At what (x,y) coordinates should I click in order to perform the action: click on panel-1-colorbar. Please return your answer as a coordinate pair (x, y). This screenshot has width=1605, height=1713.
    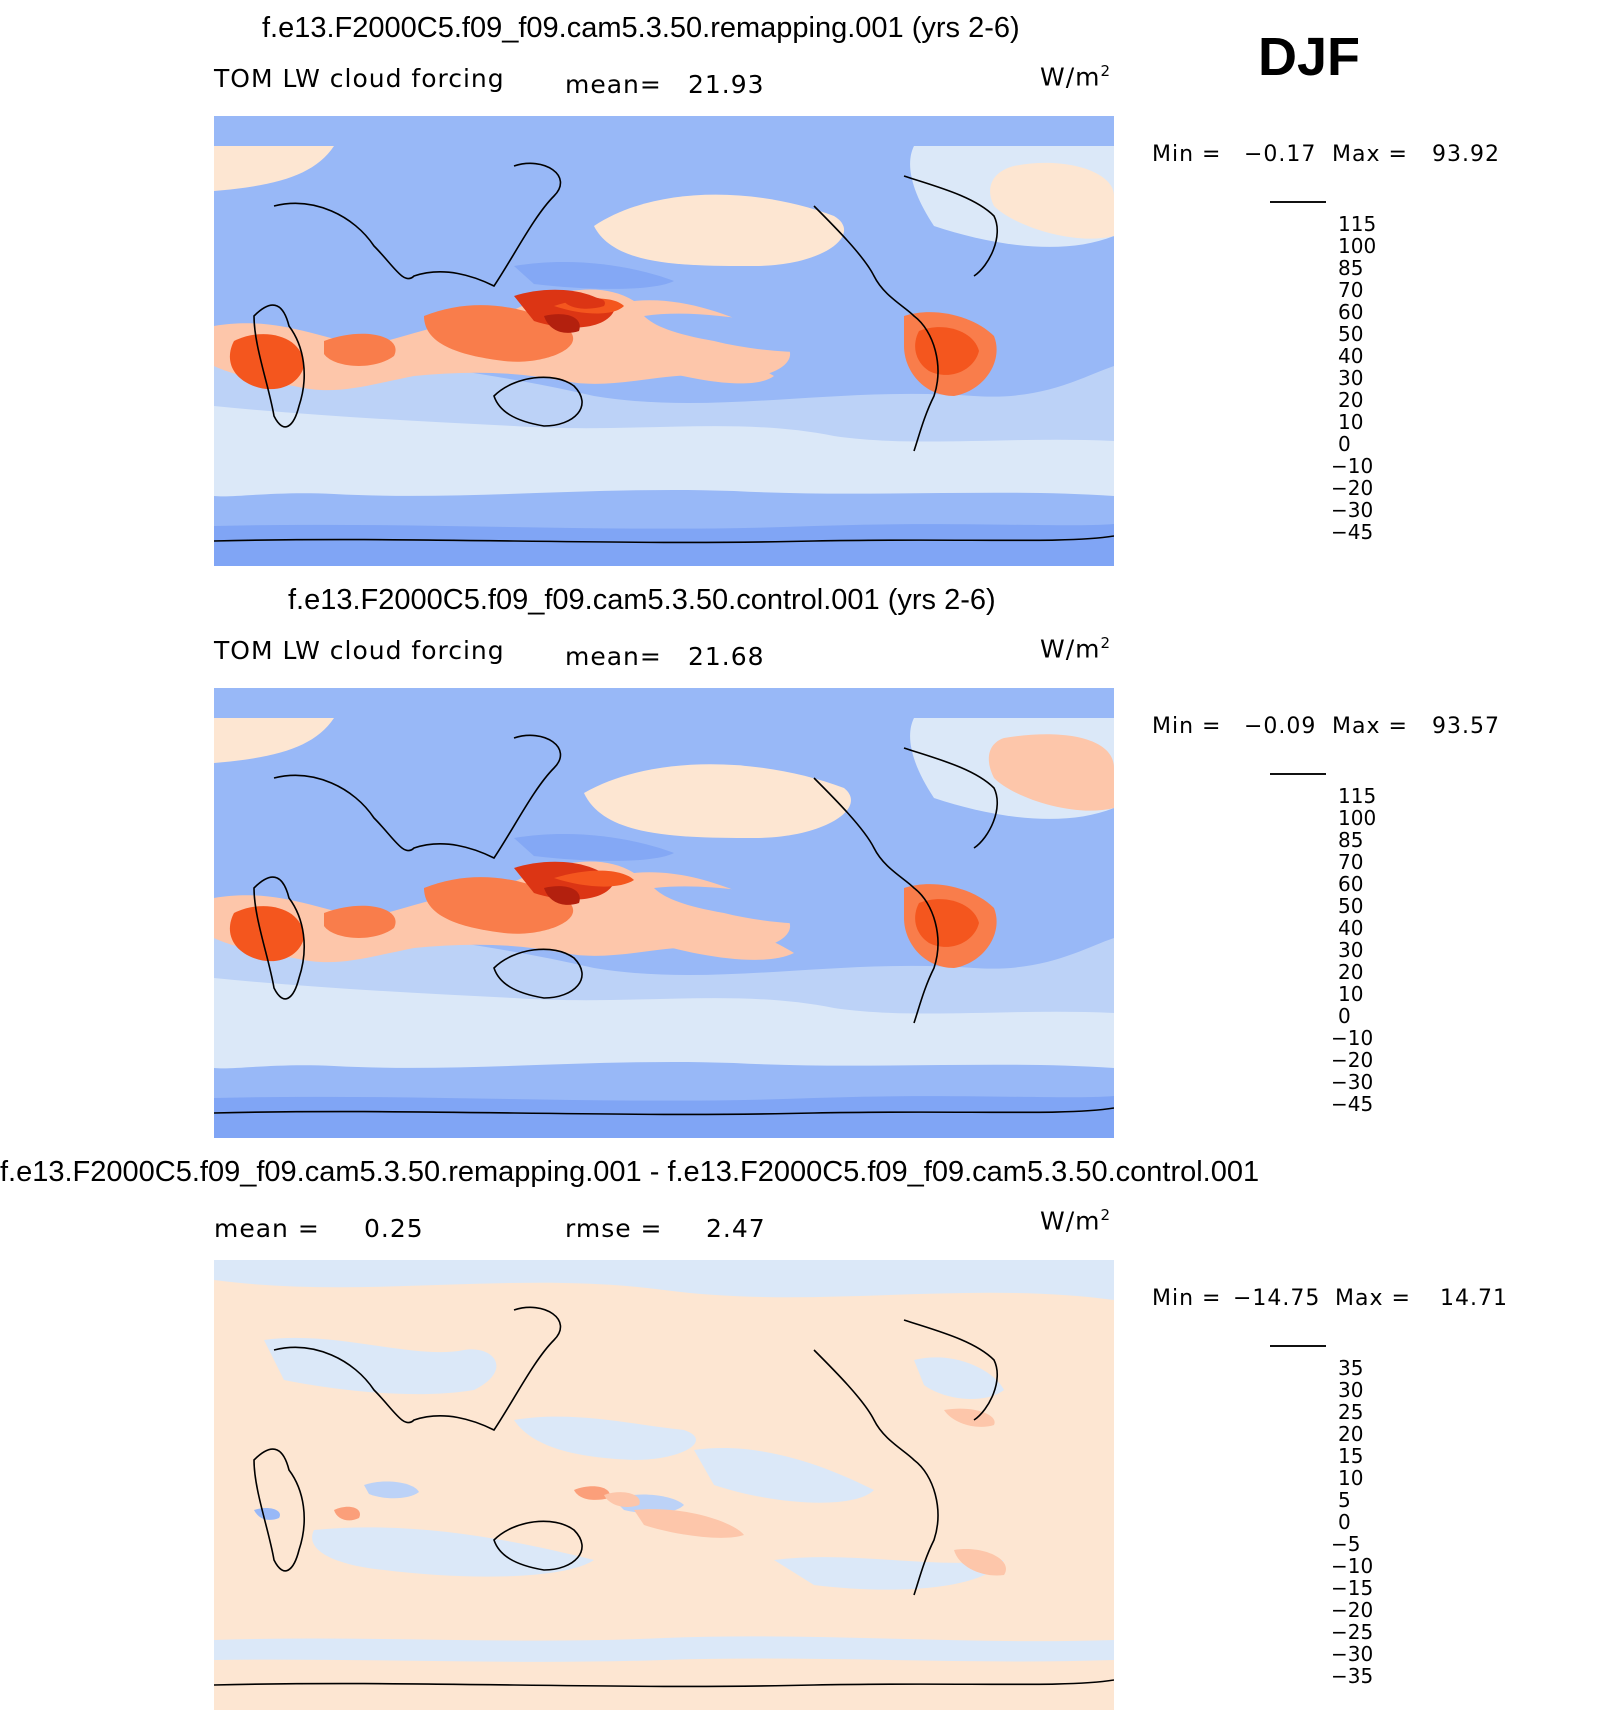
    Looking at the image, I should click on (1298, 202).